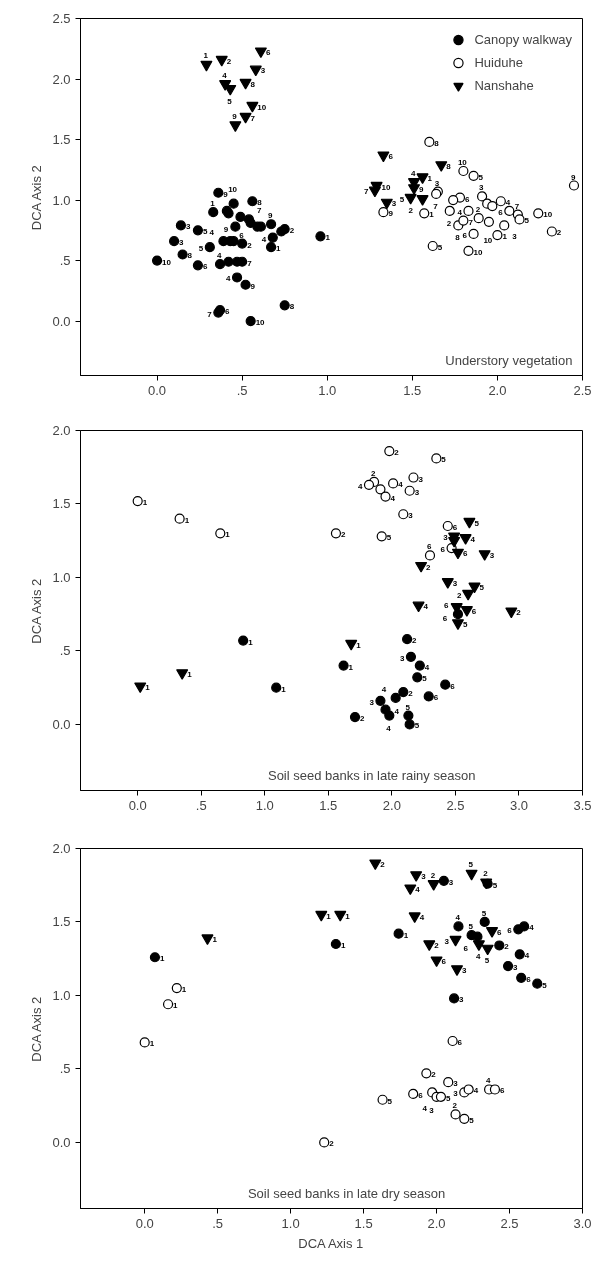 The width and height of the screenshot is (597, 1275). Describe the element at coordinates (509, 1223) in the screenshot. I see `x-tick-label: 2.5` at that location.